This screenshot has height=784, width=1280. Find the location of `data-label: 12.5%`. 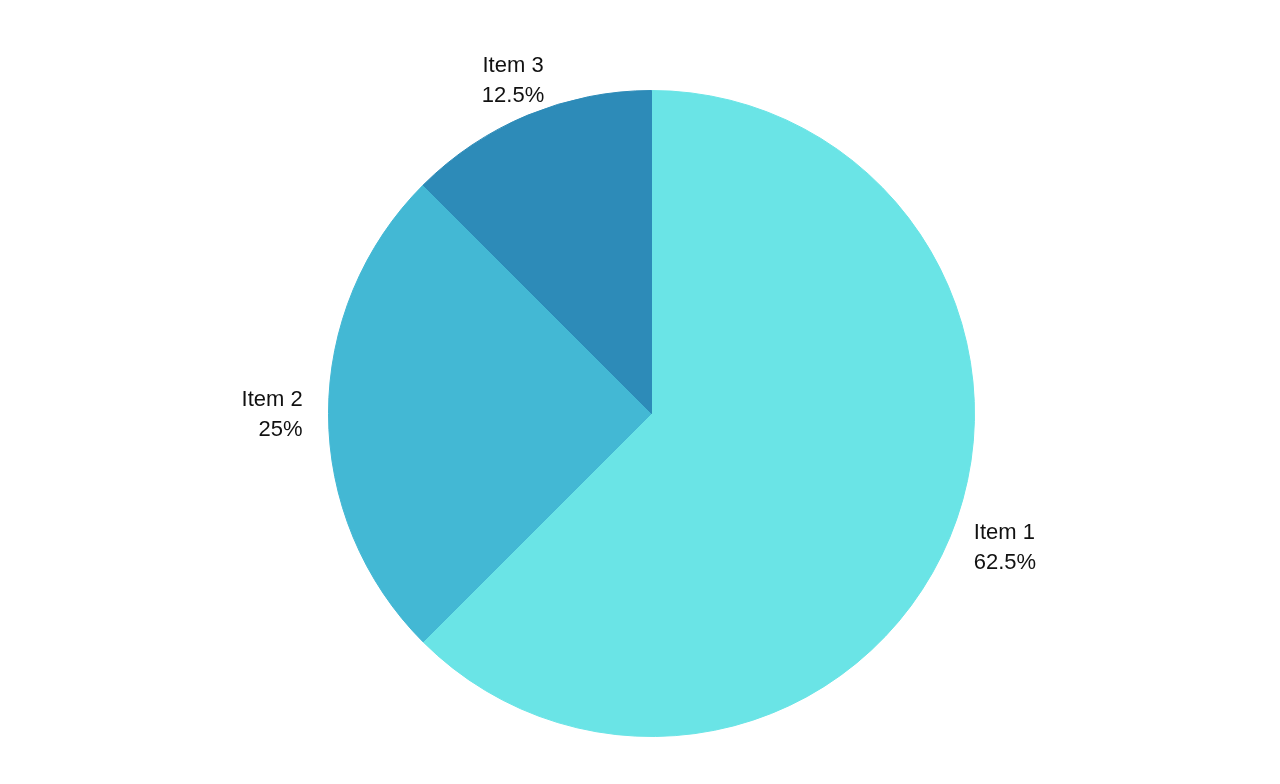

data-label: 12.5% is located at coordinates (513, 94).